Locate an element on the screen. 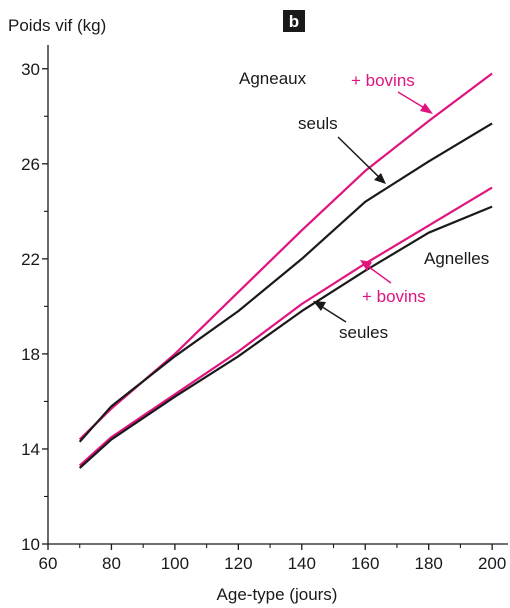 This screenshot has width=510, height=608. y-tick-label: 30 is located at coordinates (30, 69).